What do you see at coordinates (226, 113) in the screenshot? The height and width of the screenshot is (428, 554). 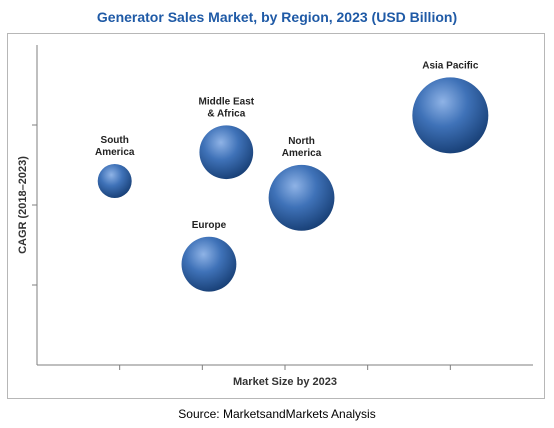 I see `label-middle-east-and-africa-line-2: & Africa` at bounding box center [226, 113].